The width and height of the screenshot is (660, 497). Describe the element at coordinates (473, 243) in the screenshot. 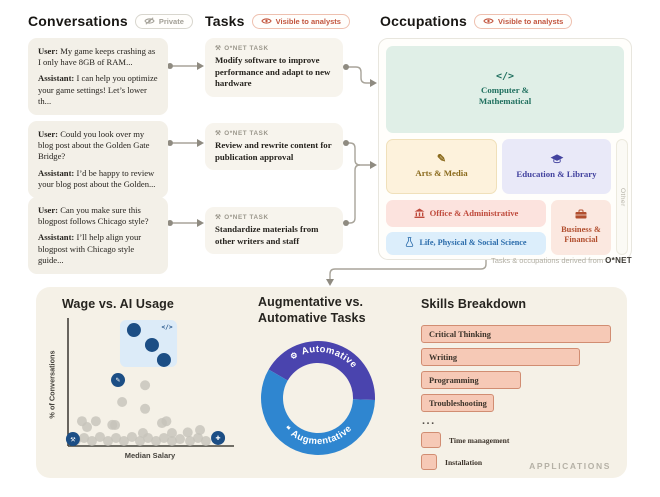

I see `occupation-name: Life, Physical & Social Science` at that location.